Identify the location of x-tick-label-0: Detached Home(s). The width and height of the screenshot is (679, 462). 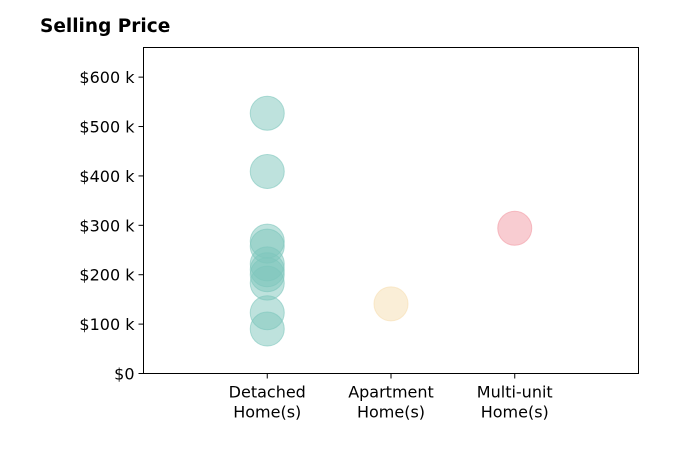
(267, 402).